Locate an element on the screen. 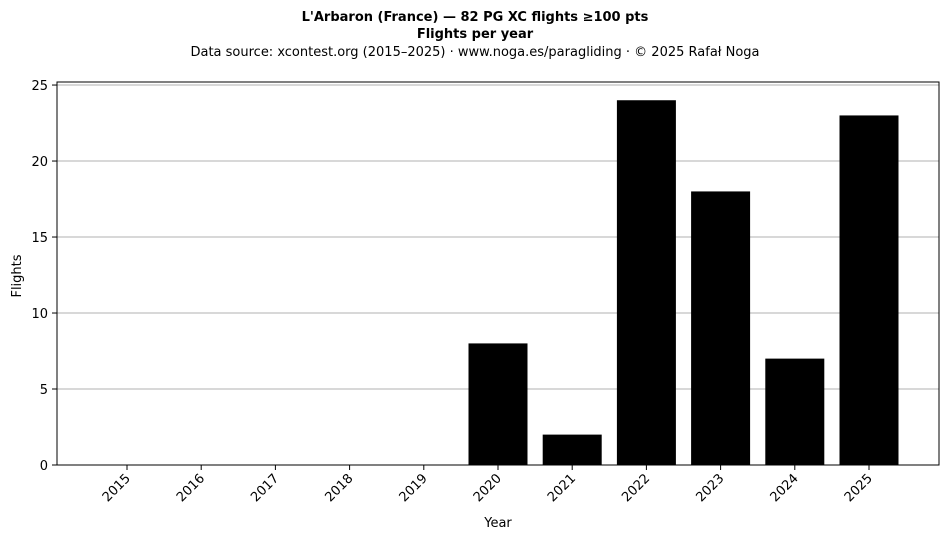 The width and height of the screenshot is (950, 539). y-axis-label: Flights is located at coordinates (17, 275).